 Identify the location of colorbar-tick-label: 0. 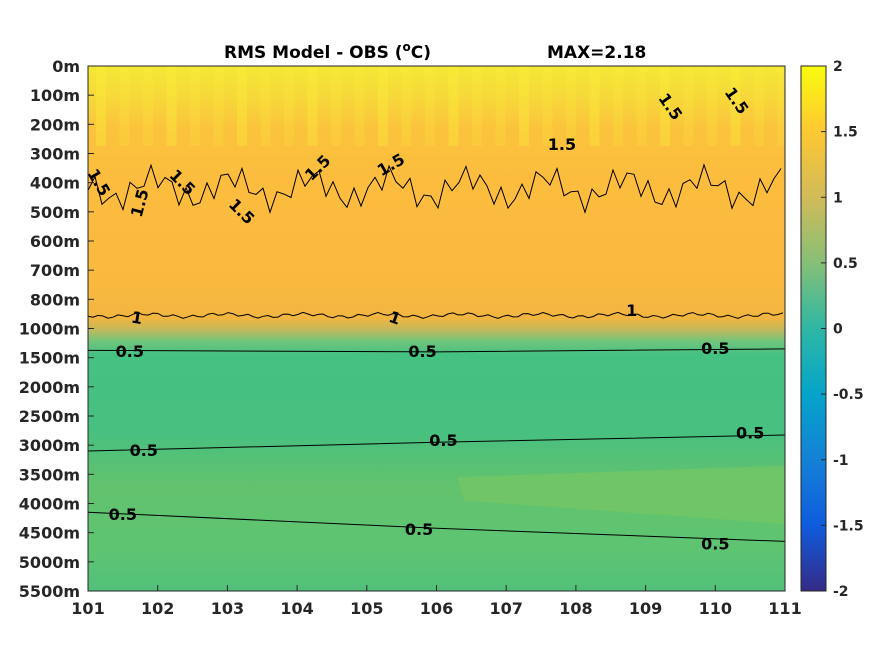
(838, 330).